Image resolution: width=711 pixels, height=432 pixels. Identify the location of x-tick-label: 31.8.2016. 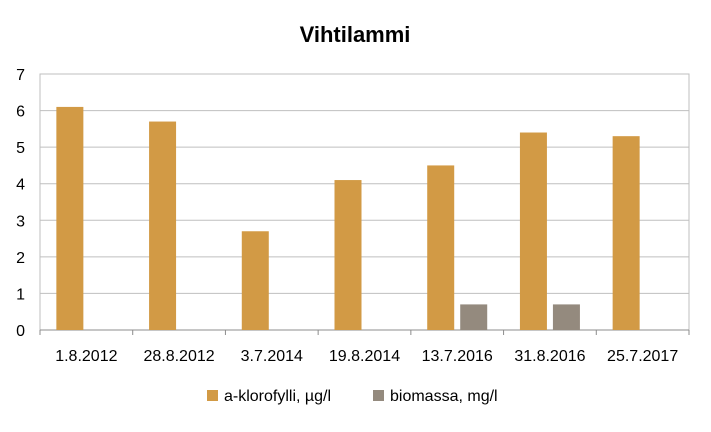
(549, 356).